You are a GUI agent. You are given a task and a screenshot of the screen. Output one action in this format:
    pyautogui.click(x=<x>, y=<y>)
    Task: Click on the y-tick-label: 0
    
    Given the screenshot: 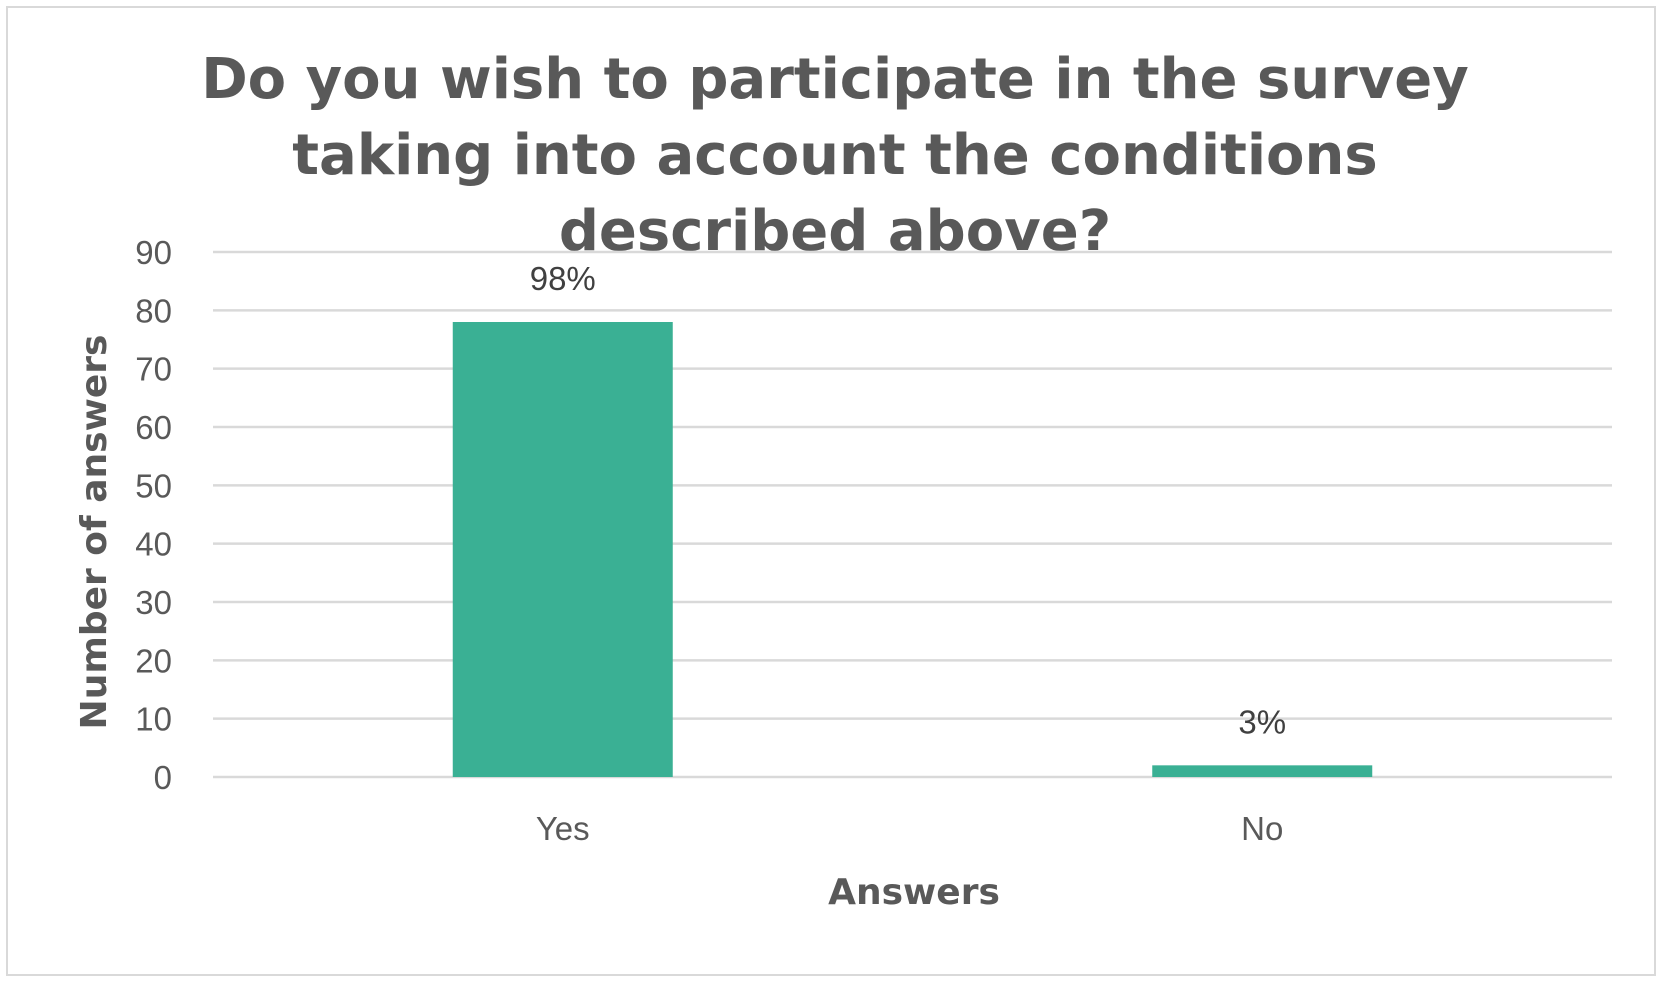 What is the action you would take?
    pyautogui.click(x=163, y=777)
    